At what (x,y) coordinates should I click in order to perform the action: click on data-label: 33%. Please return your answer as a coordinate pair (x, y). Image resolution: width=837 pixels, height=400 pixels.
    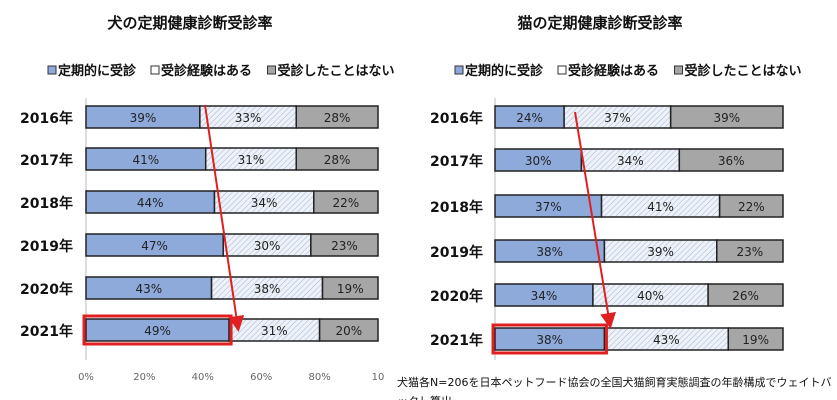
    Looking at the image, I should click on (248, 118).